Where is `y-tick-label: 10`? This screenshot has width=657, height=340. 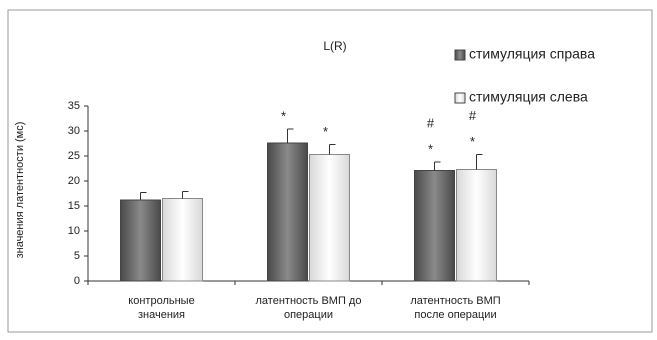
y-tick-label: 10 is located at coordinates (74, 231).